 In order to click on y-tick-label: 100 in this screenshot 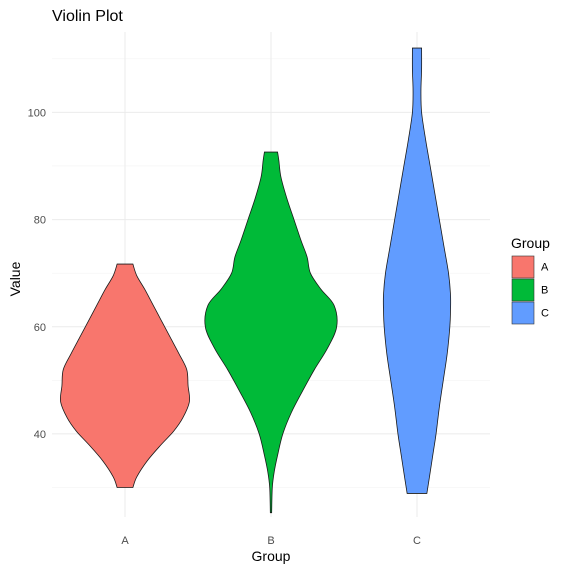, I will do `click(37, 113)`.